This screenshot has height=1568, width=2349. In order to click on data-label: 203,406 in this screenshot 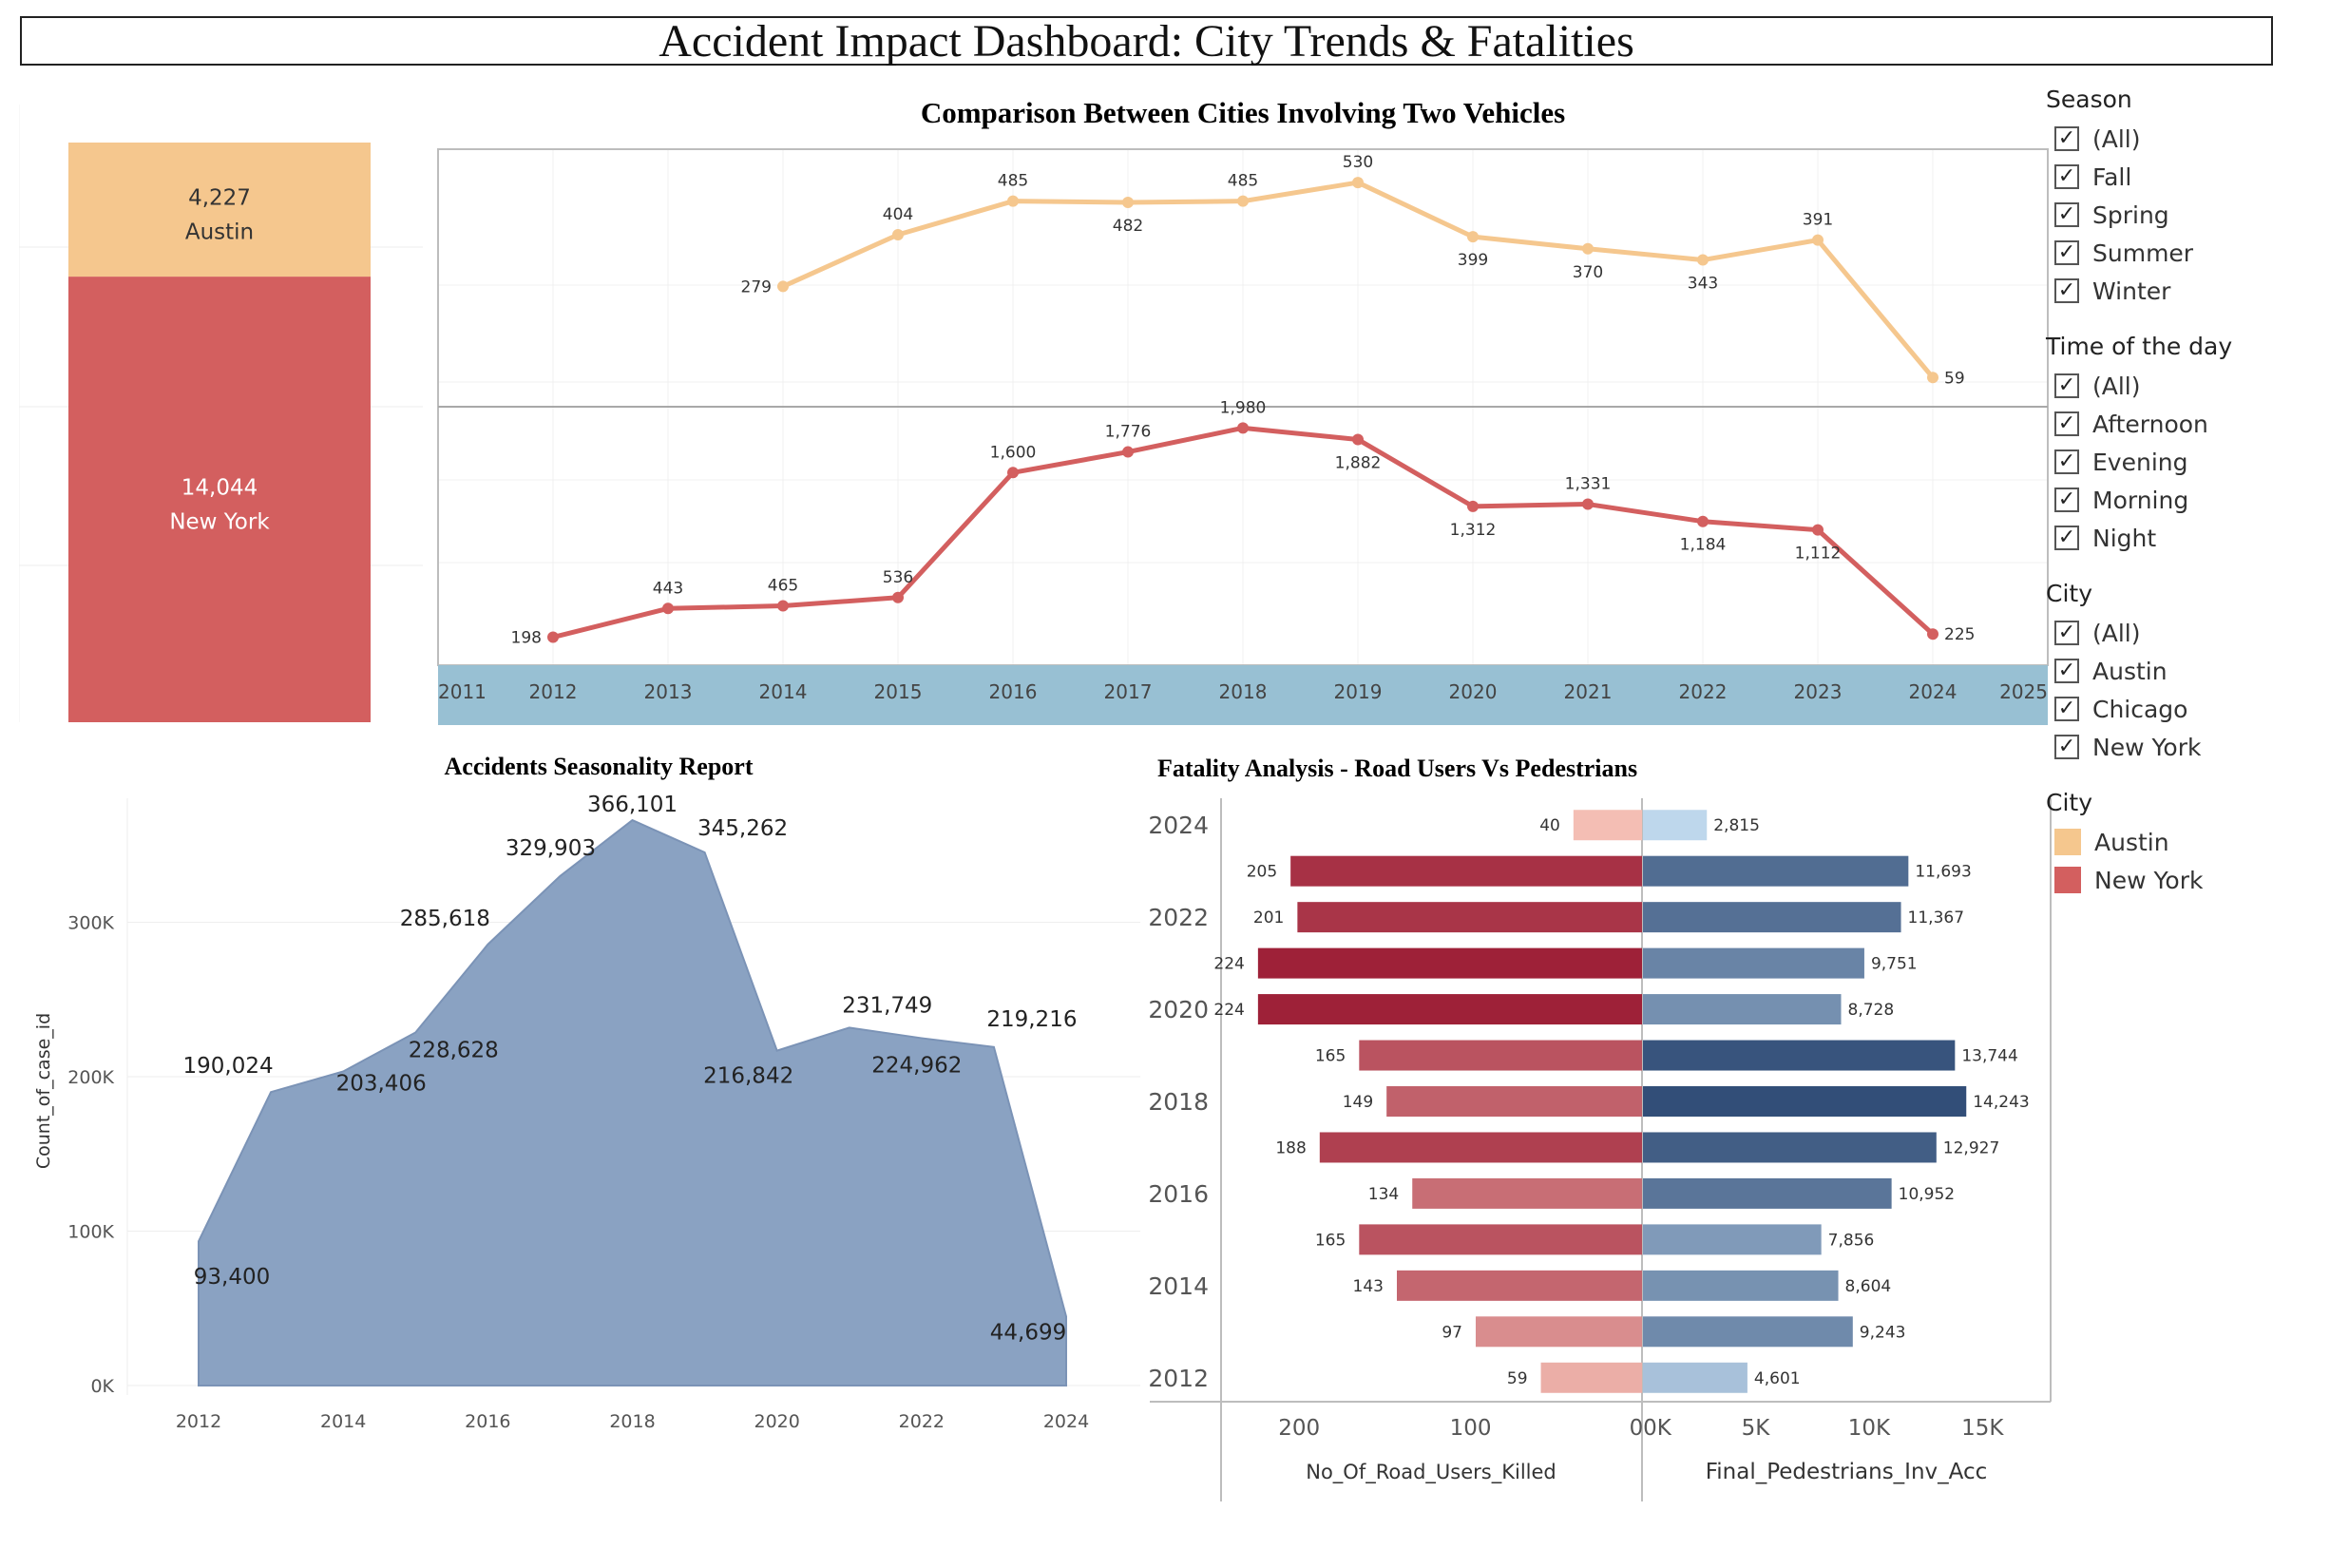, I will do `click(382, 1083)`.